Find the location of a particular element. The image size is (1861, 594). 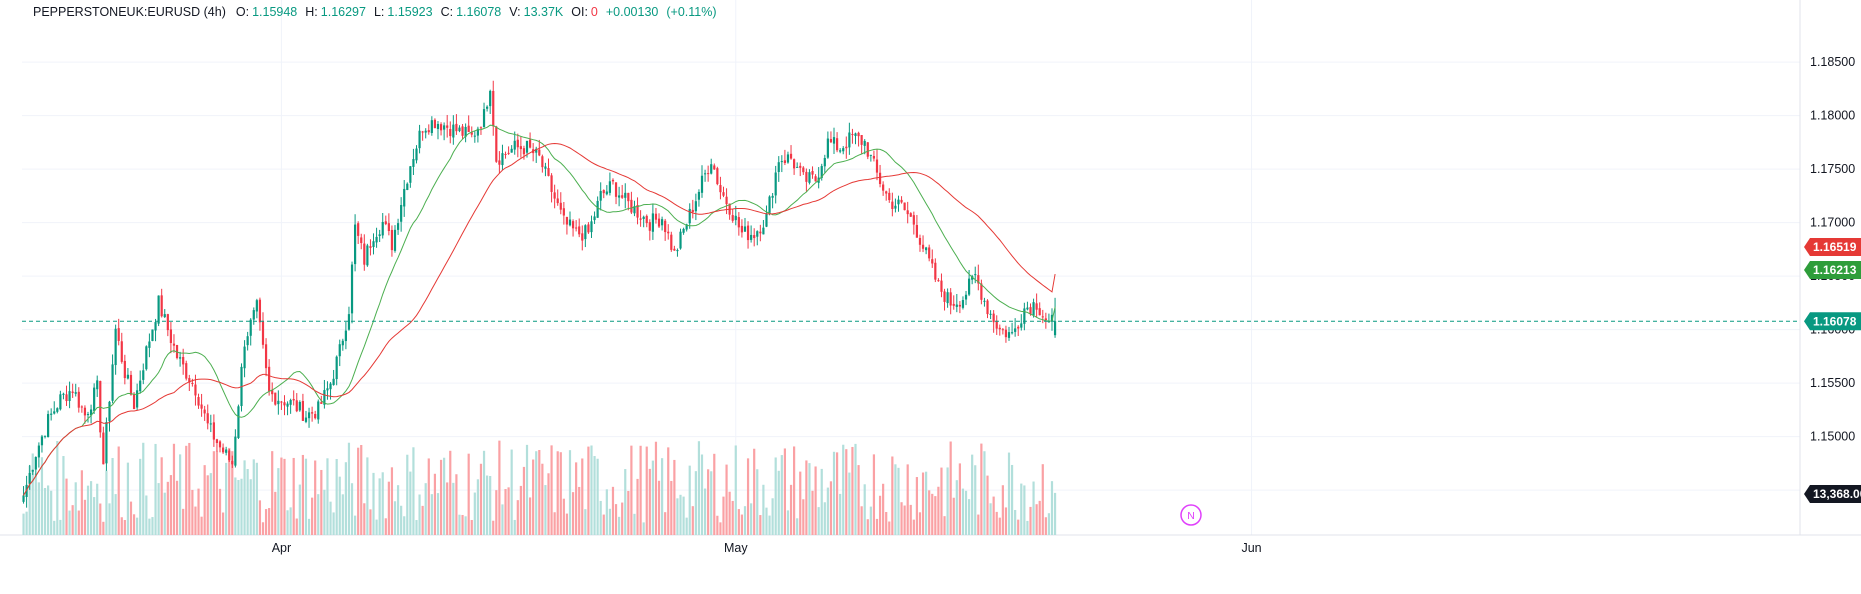

time-tick-label: May is located at coordinates (736, 548).